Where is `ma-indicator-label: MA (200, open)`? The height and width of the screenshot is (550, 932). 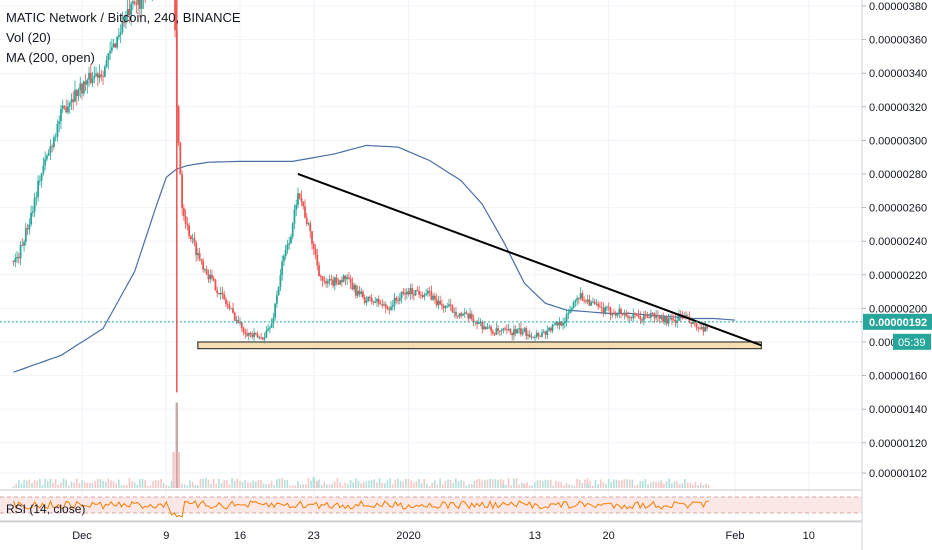 ma-indicator-label: MA (200, open) is located at coordinates (50, 57).